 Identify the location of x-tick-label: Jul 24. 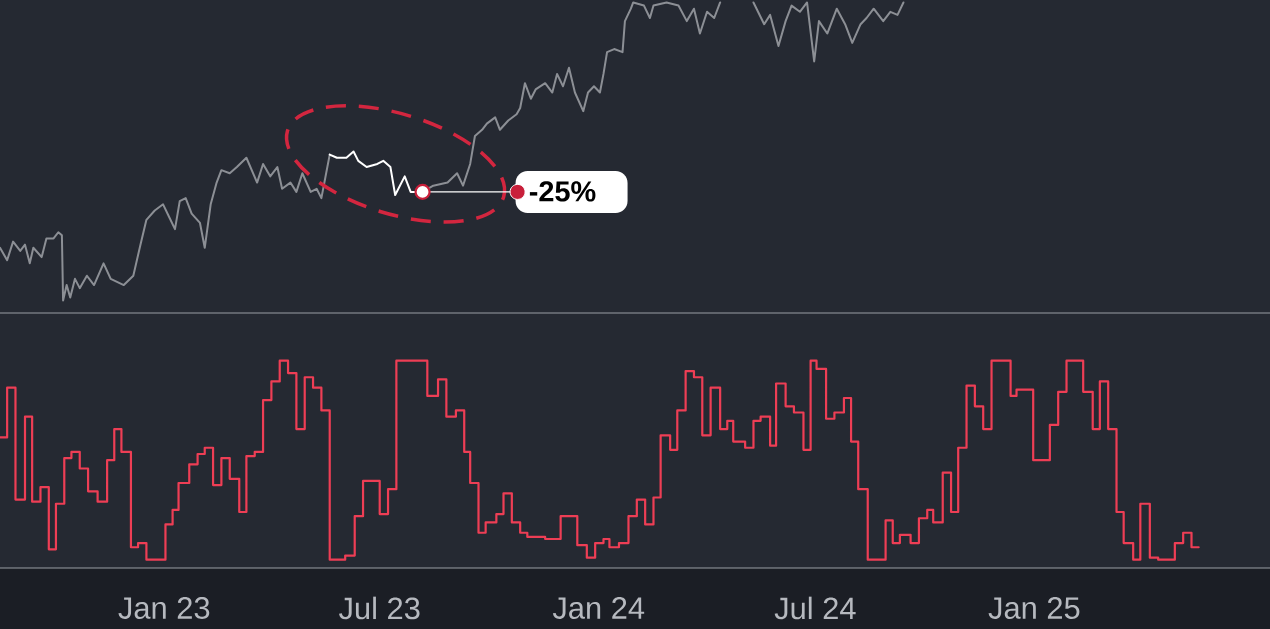
(815, 608).